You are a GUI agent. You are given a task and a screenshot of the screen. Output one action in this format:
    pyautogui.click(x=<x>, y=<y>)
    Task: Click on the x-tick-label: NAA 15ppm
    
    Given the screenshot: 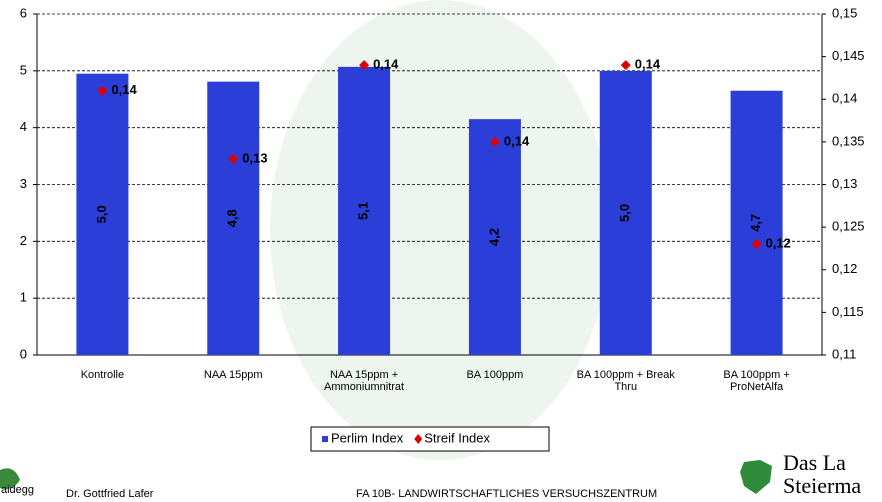 What is the action you would take?
    pyautogui.click(x=233, y=375)
    